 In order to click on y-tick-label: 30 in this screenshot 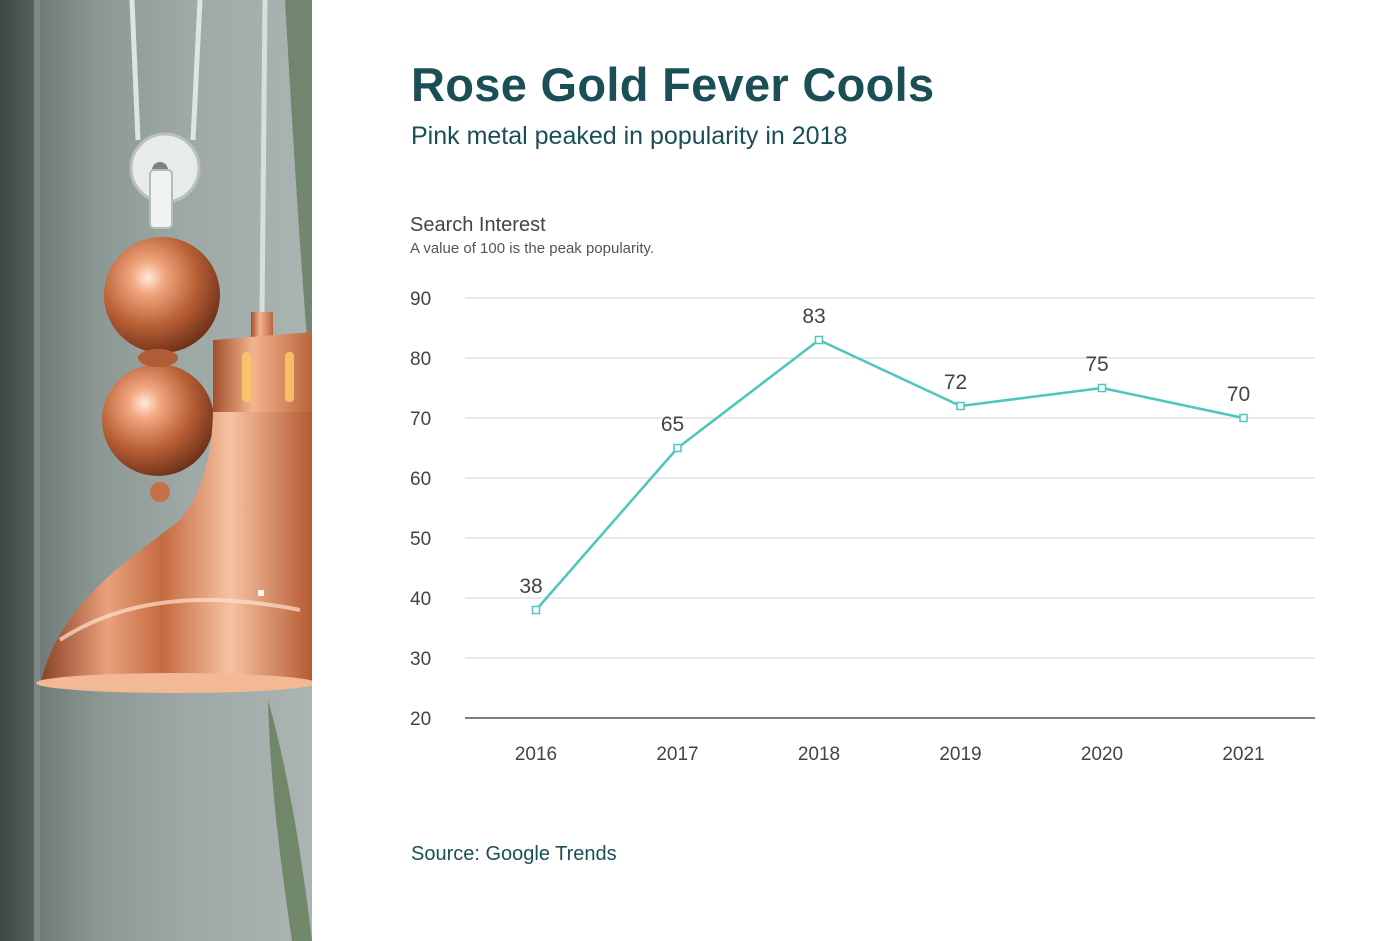, I will do `click(420, 659)`.